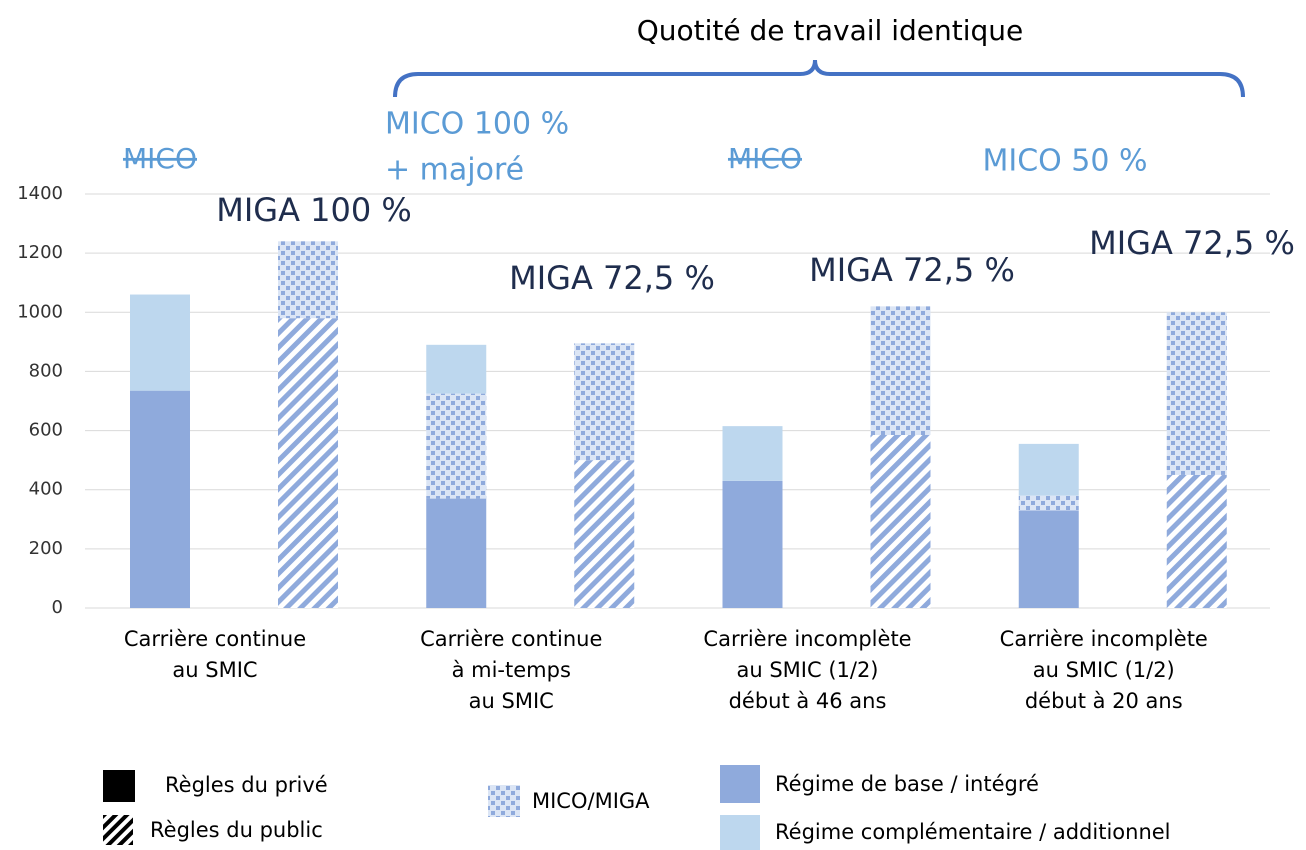 This screenshot has height=850, width=1306. What do you see at coordinates (236, 830) in the screenshot?
I see `legend-label: Règles du public` at bounding box center [236, 830].